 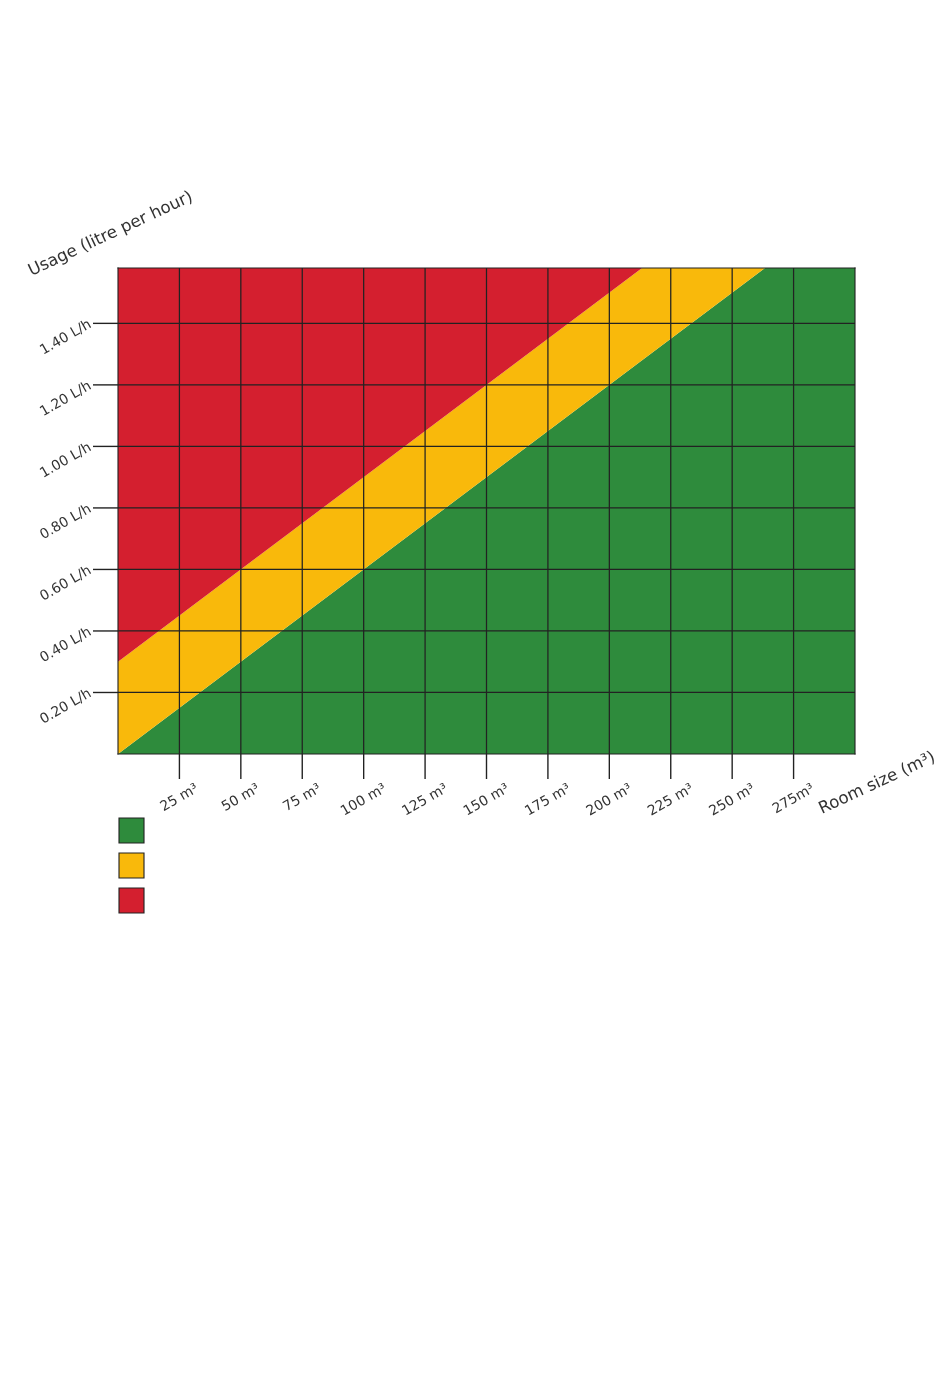 I want to click on x-tick-label: 100 m³, so click(x=363, y=799).